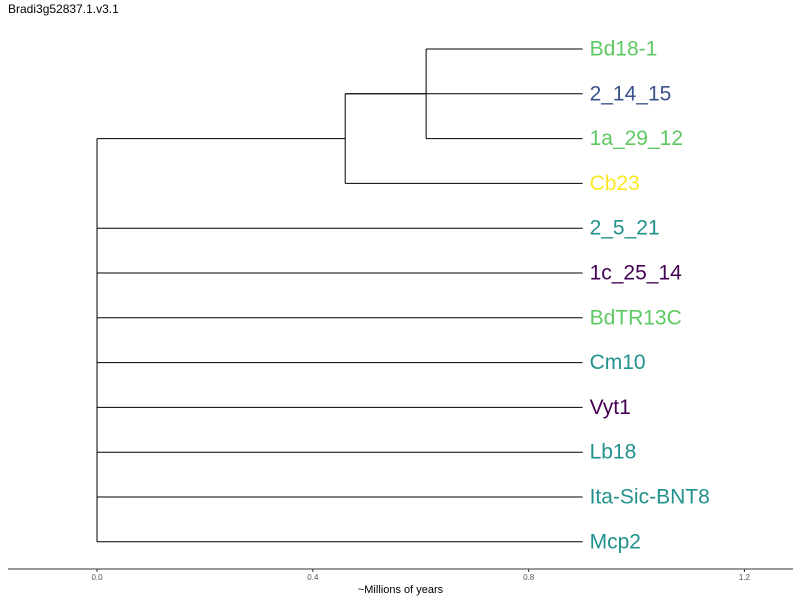 This screenshot has height=600, width=800. Describe the element at coordinates (63, 9) in the screenshot. I see `chart-title: Bradi3g52837.1.v3.1` at that location.